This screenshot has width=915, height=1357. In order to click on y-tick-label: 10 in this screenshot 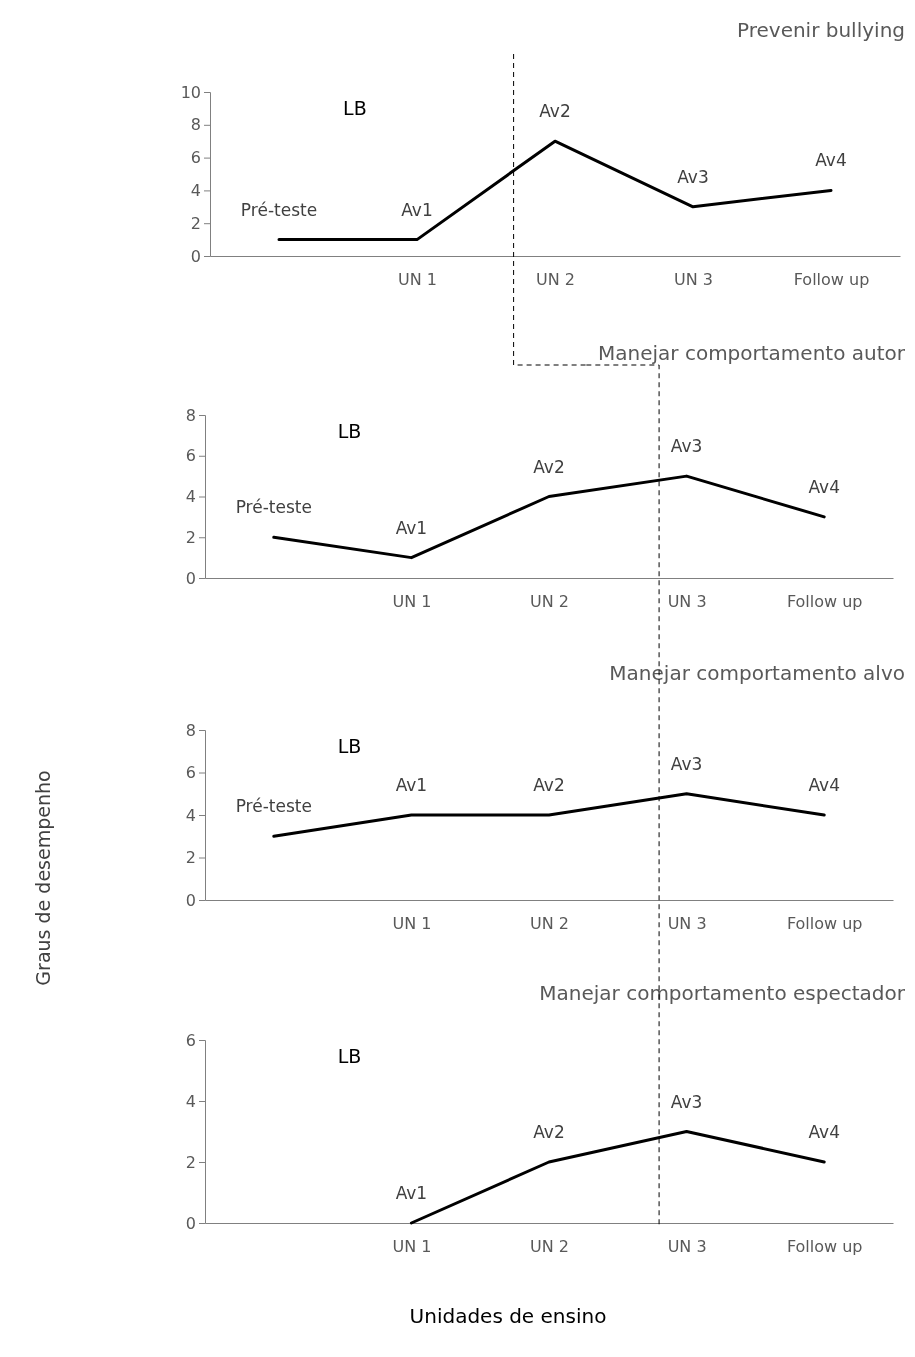, I will do `click(190, 92)`.